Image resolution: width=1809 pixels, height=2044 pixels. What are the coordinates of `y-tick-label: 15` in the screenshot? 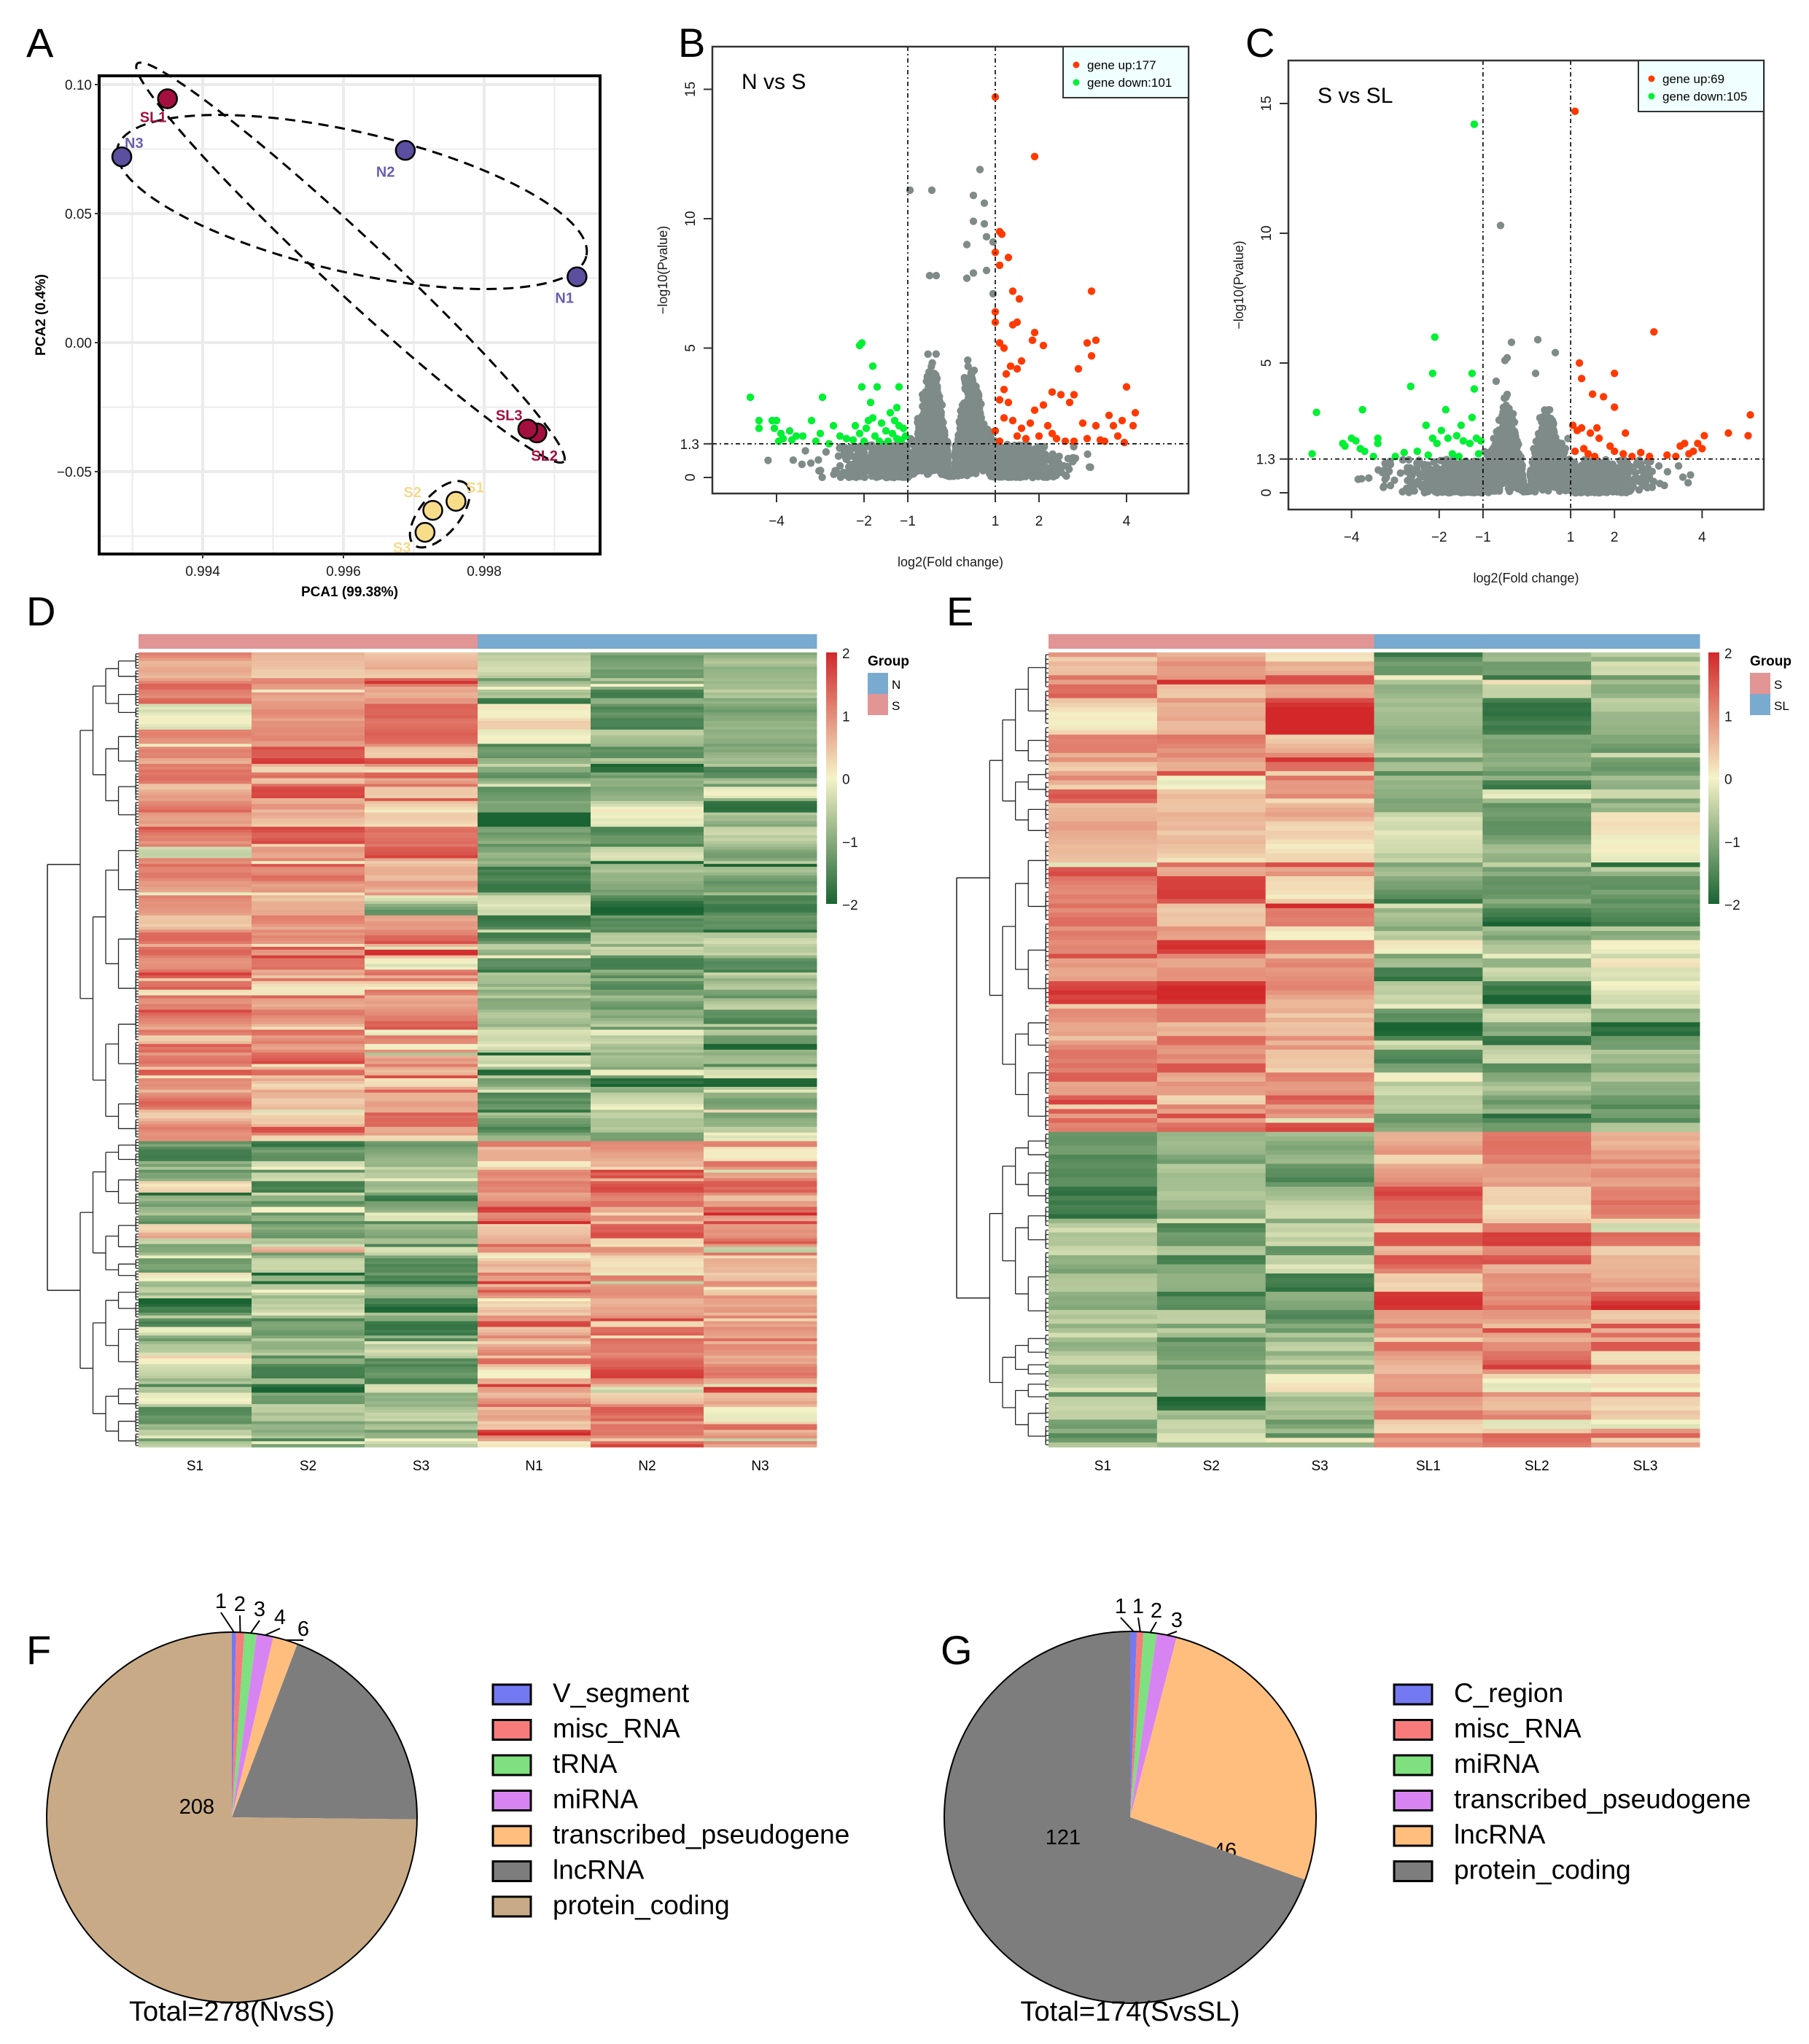 It's located at (691, 89).